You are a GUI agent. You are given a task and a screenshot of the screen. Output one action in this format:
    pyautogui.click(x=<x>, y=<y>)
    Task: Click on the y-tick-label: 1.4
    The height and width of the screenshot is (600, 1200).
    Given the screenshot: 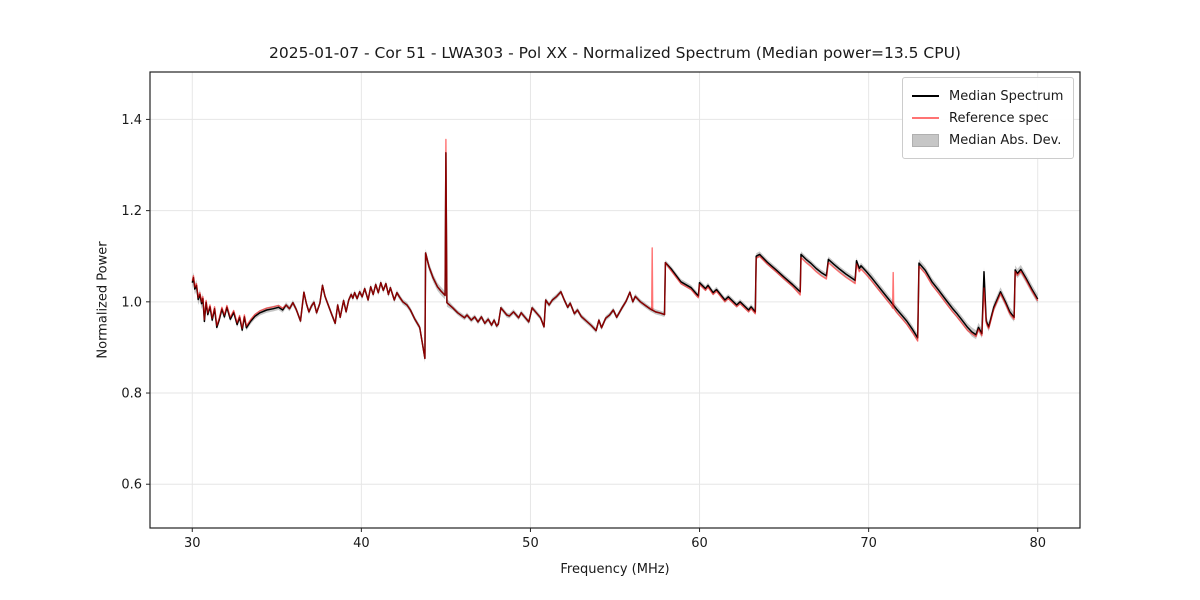 What is the action you would take?
    pyautogui.click(x=131, y=120)
    